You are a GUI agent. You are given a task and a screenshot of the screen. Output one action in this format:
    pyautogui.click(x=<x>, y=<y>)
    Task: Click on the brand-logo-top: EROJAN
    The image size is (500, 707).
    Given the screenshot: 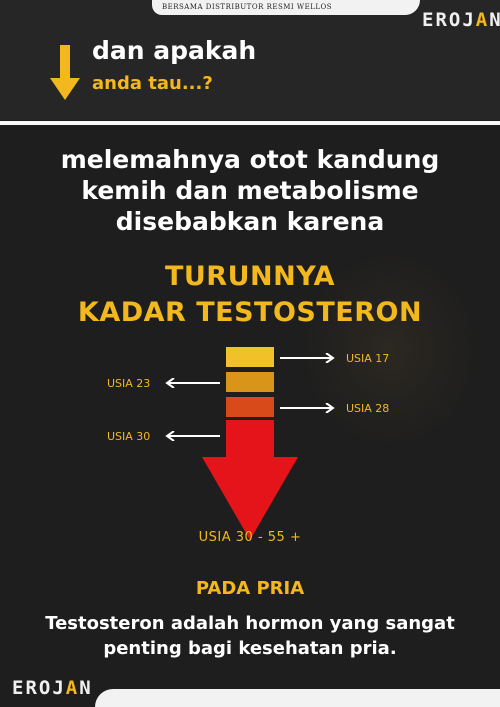 What is the action you would take?
    pyautogui.click(x=461, y=20)
    